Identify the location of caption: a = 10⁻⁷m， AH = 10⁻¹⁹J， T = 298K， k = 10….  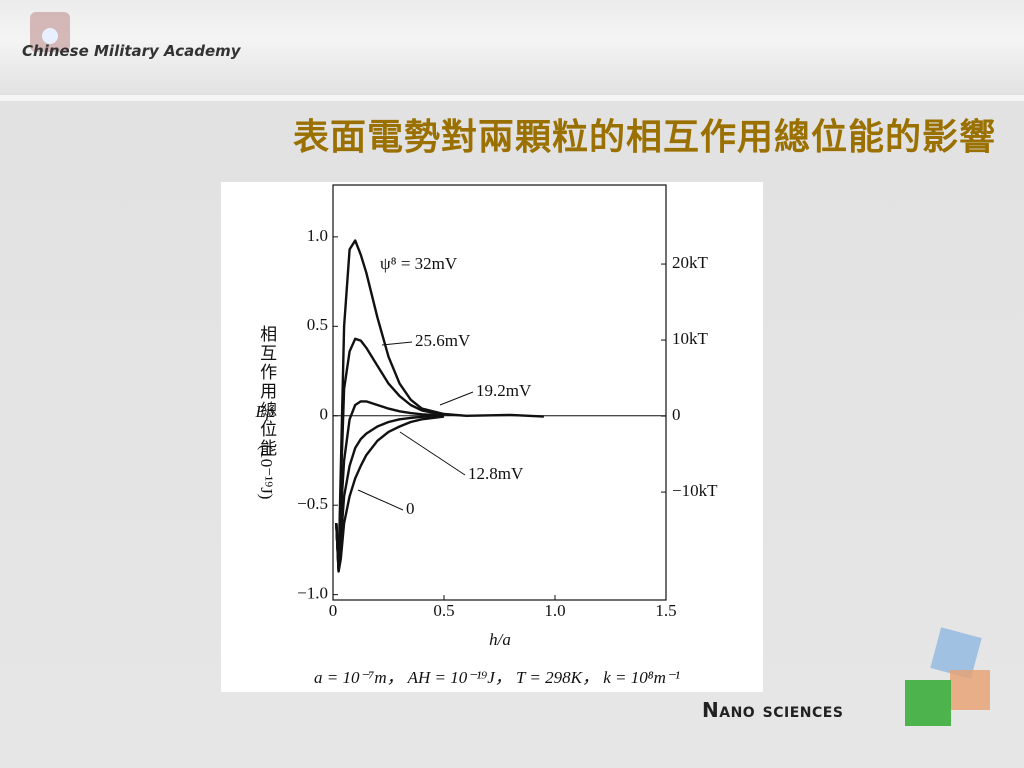
(497, 677).